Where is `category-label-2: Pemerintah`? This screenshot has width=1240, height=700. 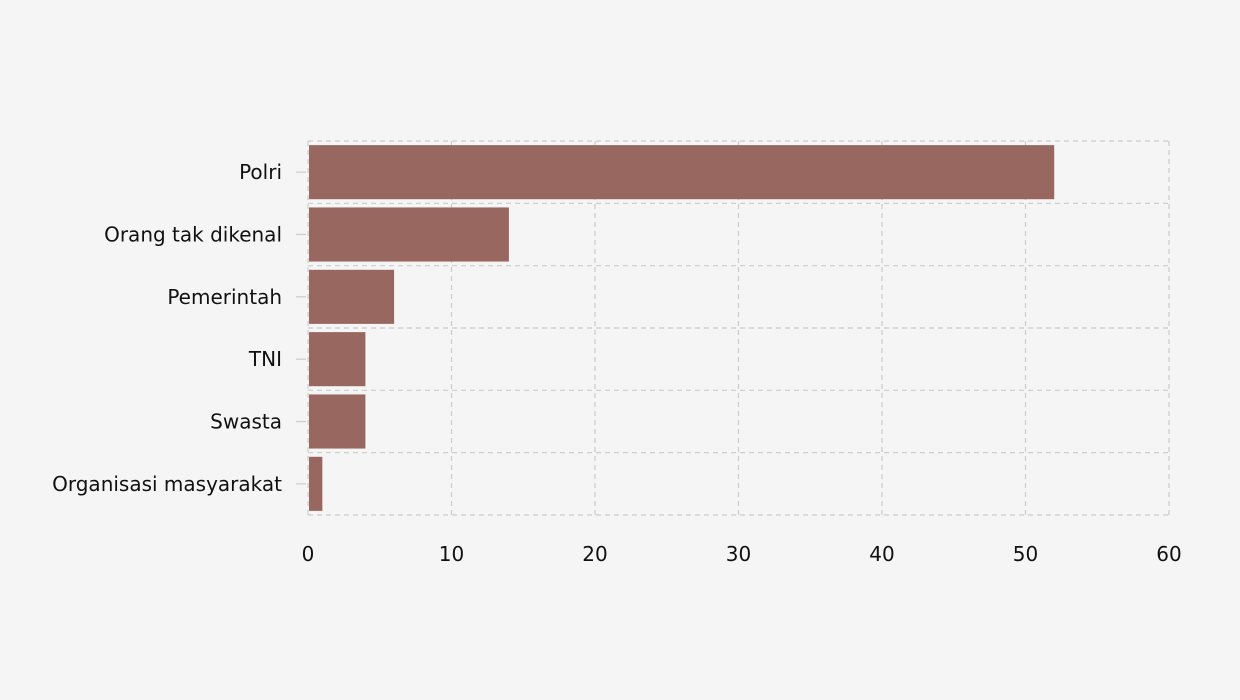
category-label-2: Pemerintah is located at coordinates (224, 297).